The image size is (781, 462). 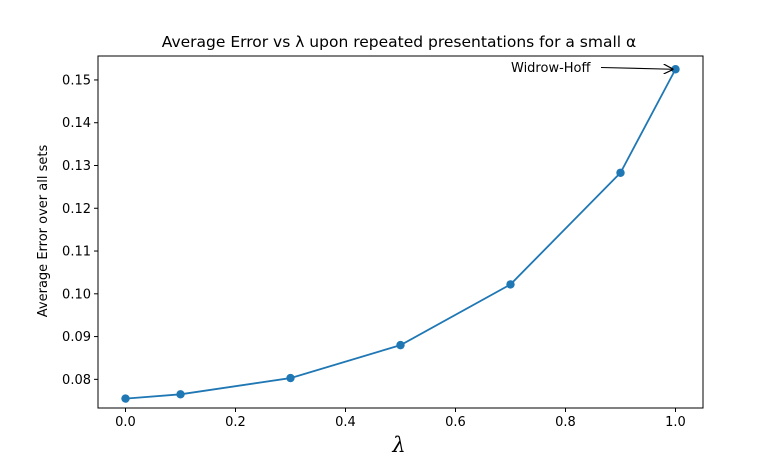 I want to click on x-tick-label: 0.2, so click(x=235, y=422).